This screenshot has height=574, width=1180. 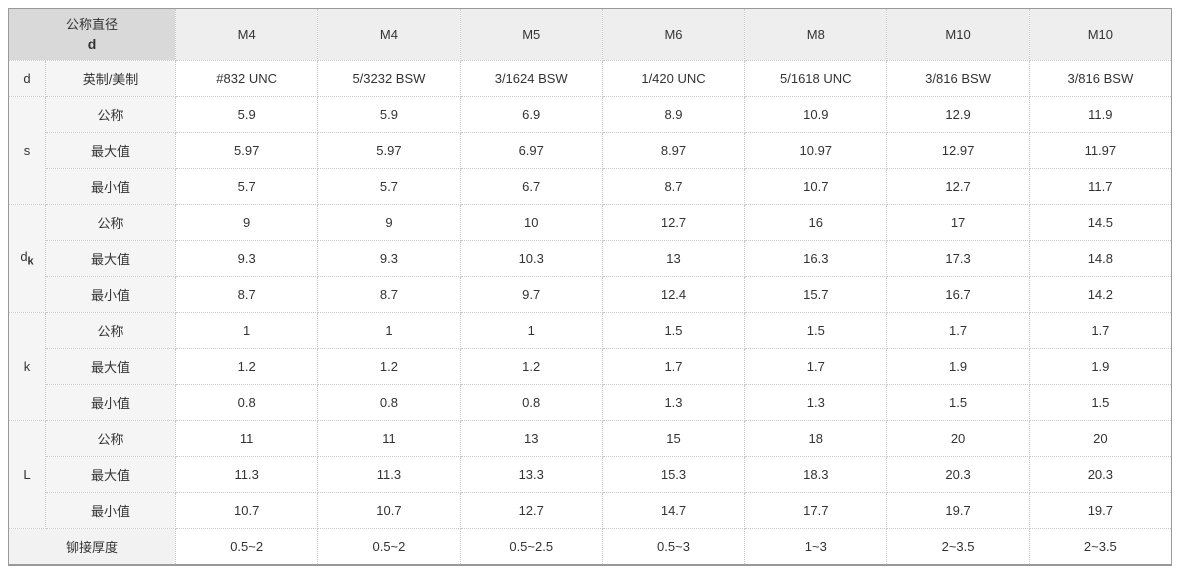 I want to click on group-letter: s, so click(x=27, y=150).